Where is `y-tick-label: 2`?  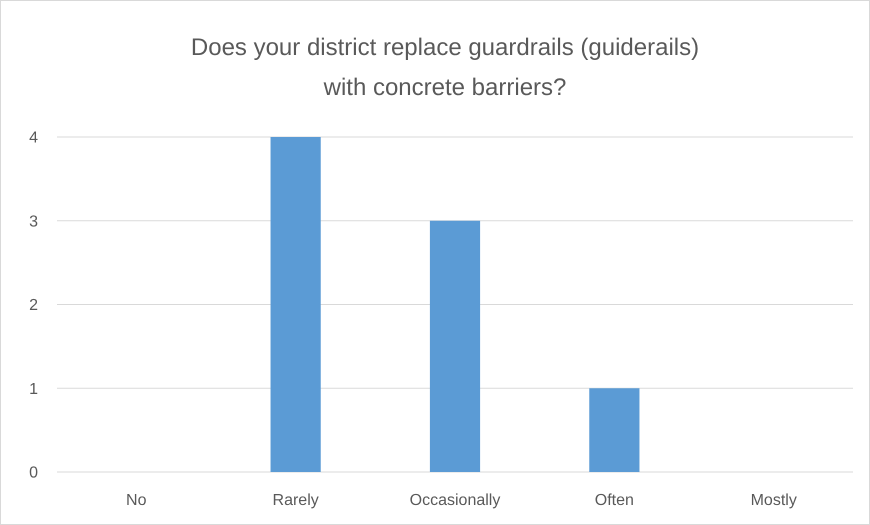
y-tick-label: 2 is located at coordinates (33, 305).